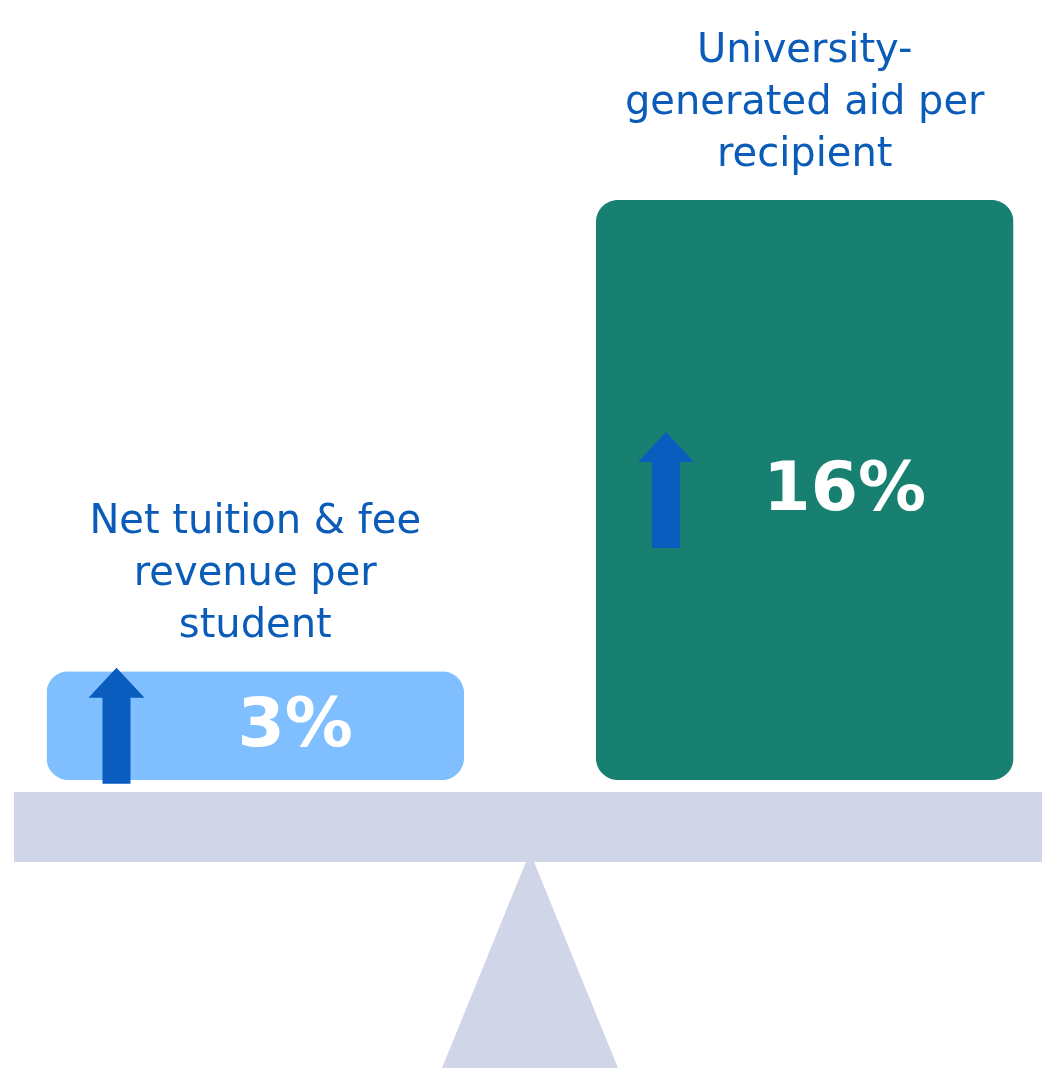  Describe the element at coordinates (295, 722) in the screenshot. I see `data-label: 3%` at that location.